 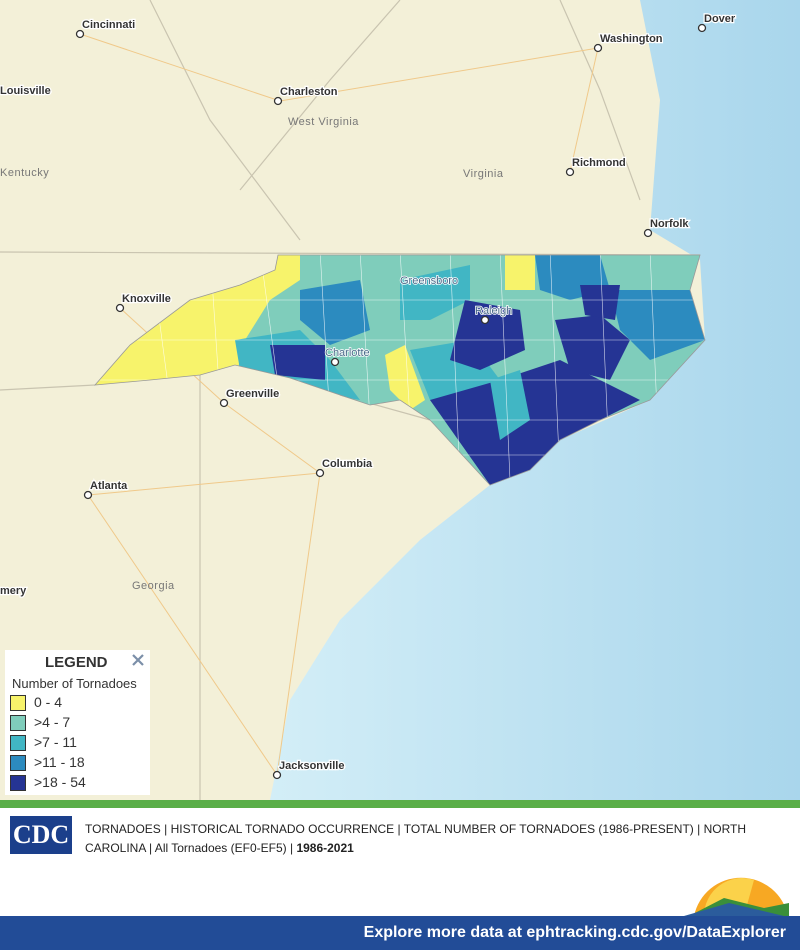 What do you see at coordinates (599, 163) in the screenshot?
I see `city-label: Richmond` at bounding box center [599, 163].